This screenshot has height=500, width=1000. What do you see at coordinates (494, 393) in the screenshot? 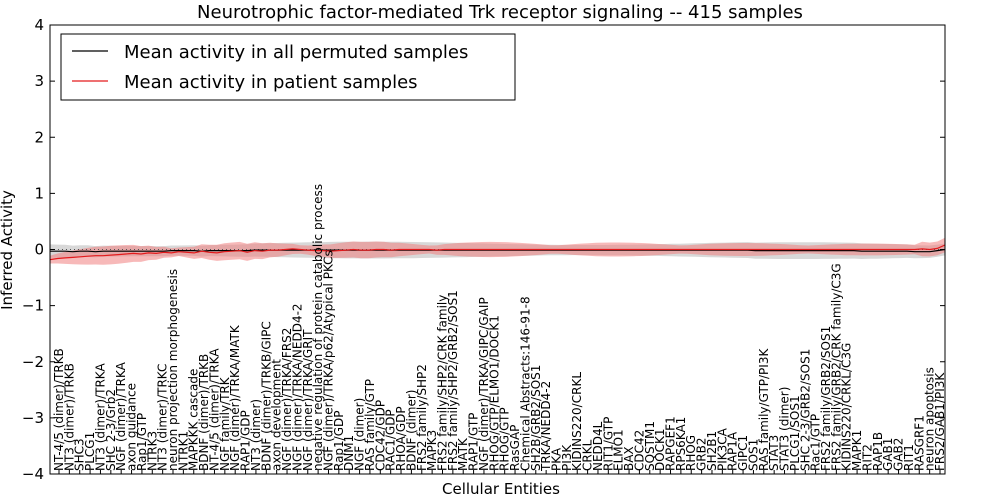
I see `entity-label: RHOG/GTP/ELMO1/DOCK1` at bounding box center [494, 393].